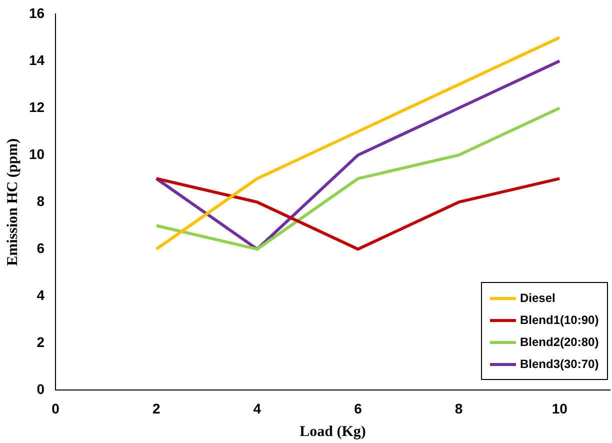 The image size is (612, 443). Describe the element at coordinates (36, 106) in the screenshot. I see `y-tick-label: 12` at that location.